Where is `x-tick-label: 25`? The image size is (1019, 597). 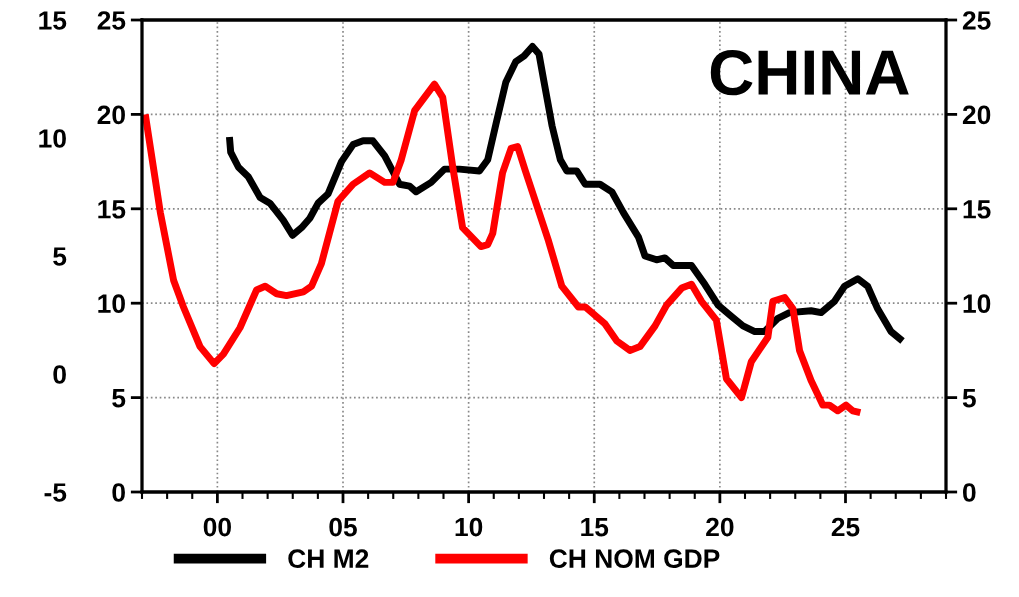 x-tick-label: 25 is located at coordinates (845, 527).